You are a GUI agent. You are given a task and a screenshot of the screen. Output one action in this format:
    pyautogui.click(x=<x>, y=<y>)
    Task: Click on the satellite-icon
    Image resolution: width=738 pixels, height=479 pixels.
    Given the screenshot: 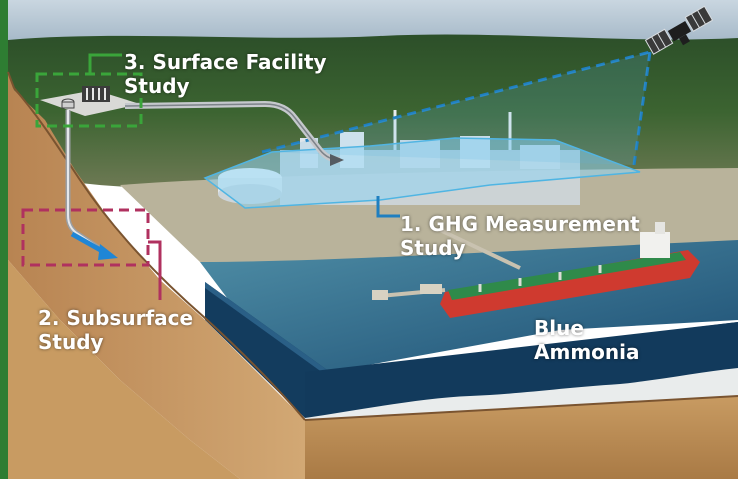 What is the action you would take?
    pyautogui.click(x=679, y=30)
    